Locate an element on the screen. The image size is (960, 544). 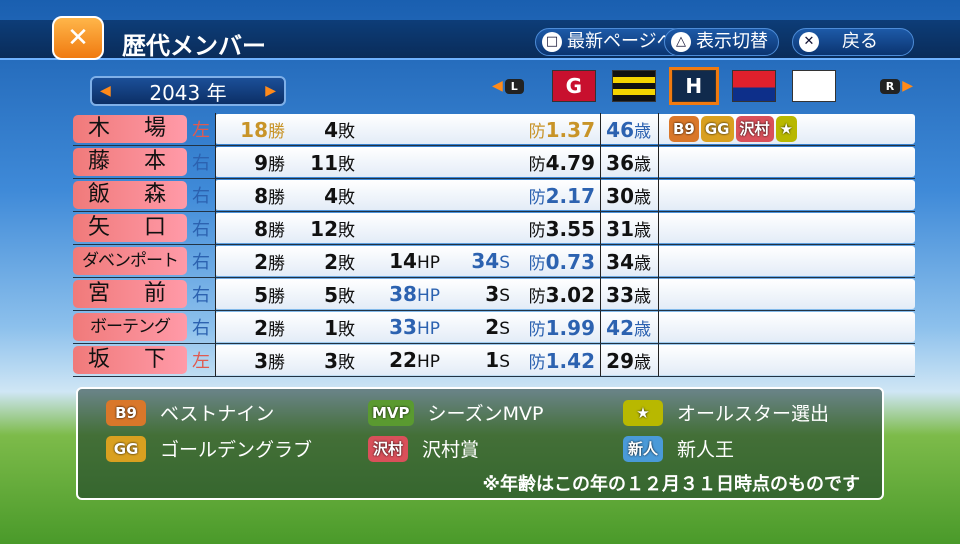
age-unit: 歳 is located at coordinates (642, 230).